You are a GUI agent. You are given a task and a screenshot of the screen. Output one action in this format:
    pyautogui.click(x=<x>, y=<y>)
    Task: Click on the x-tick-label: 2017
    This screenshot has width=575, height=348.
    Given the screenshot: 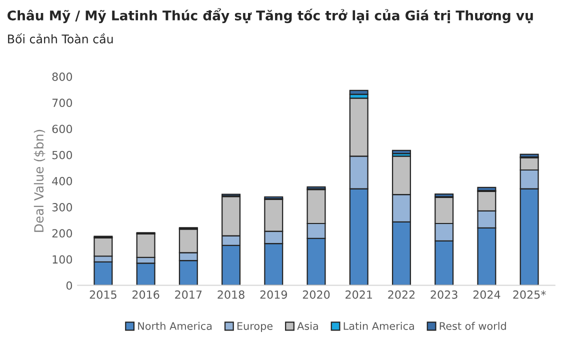 What is the action you would take?
    pyautogui.click(x=188, y=294)
    